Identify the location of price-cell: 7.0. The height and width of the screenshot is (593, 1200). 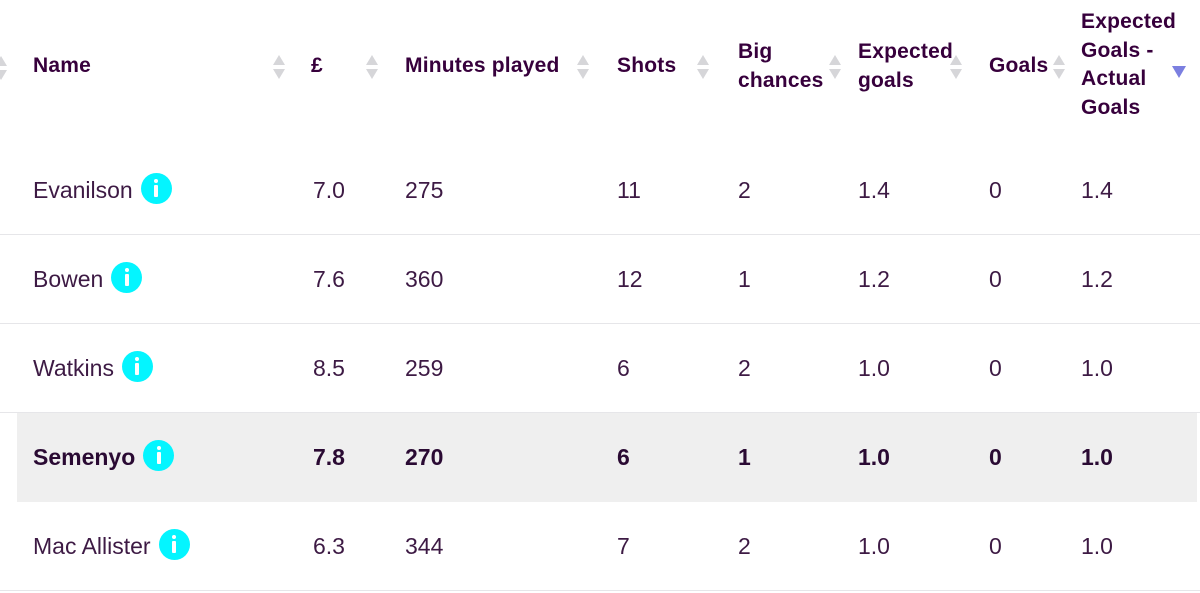
(329, 190).